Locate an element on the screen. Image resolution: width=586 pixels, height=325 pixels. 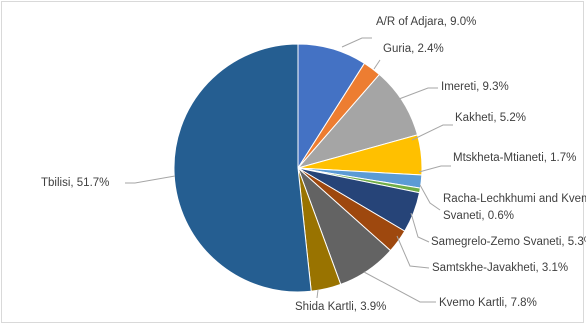
data-label: Imereti, 9.3% is located at coordinates (475, 87).